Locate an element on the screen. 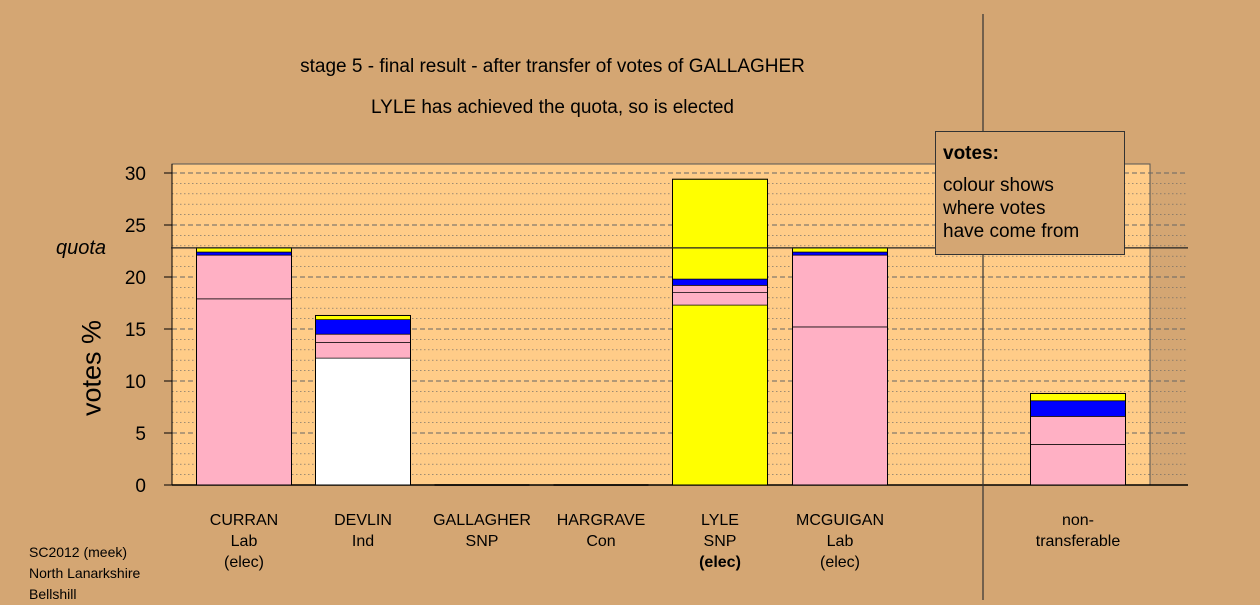 The image size is (1260, 605). category-label-curran: CURRAN Lab (elec) is located at coordinates (244, 541).